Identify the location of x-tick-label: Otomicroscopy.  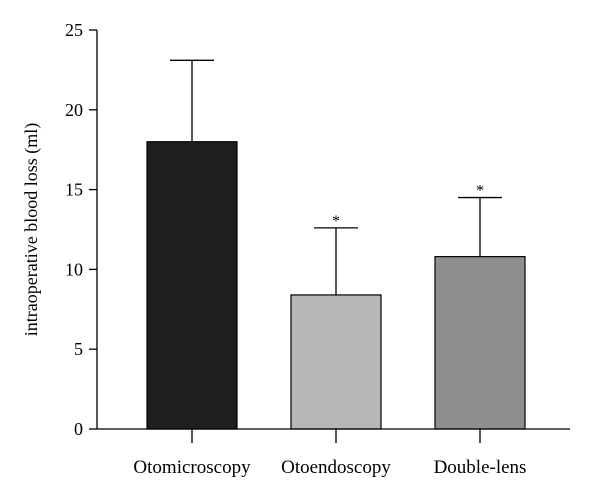
(192, 467).